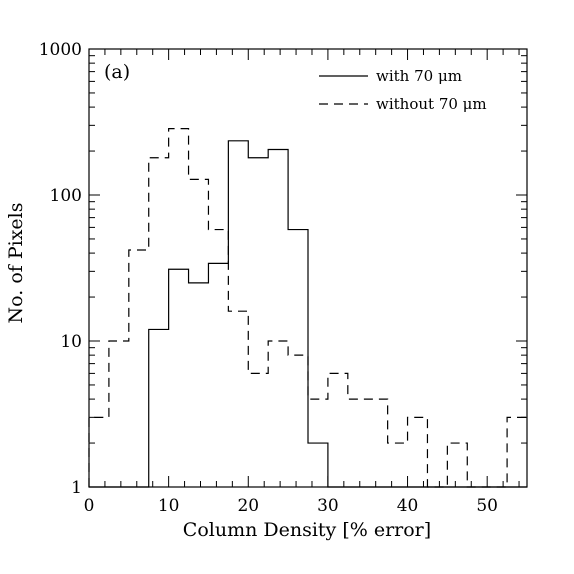 The width and height of the screenshot is (574, 574). Describe the element at coordinates (431, 104) in the screenshot. I see `legend-label: without 70 μm` at that location.